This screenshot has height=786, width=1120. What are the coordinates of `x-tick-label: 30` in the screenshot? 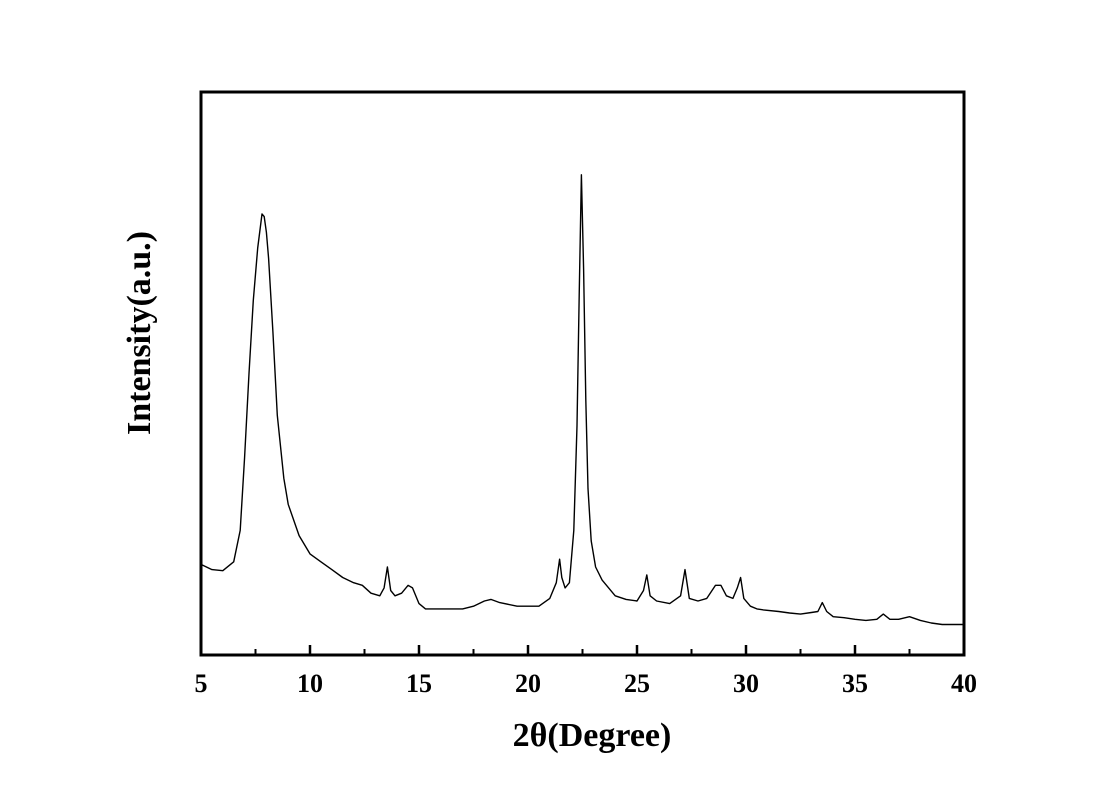 It's located at (746, 683).